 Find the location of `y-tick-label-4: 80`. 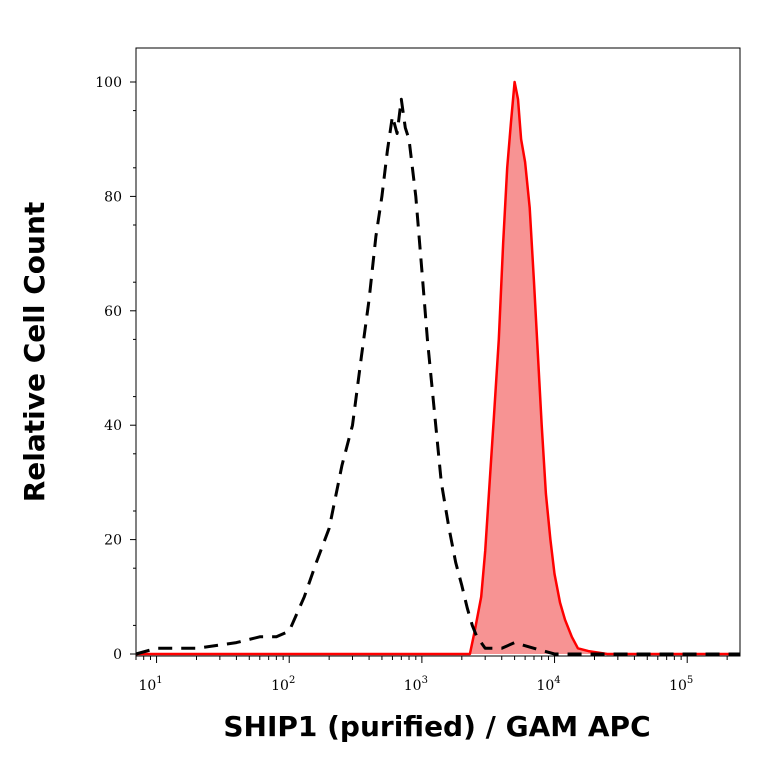

y-tick-label-4: 80 is located at coordinates (113, 197).